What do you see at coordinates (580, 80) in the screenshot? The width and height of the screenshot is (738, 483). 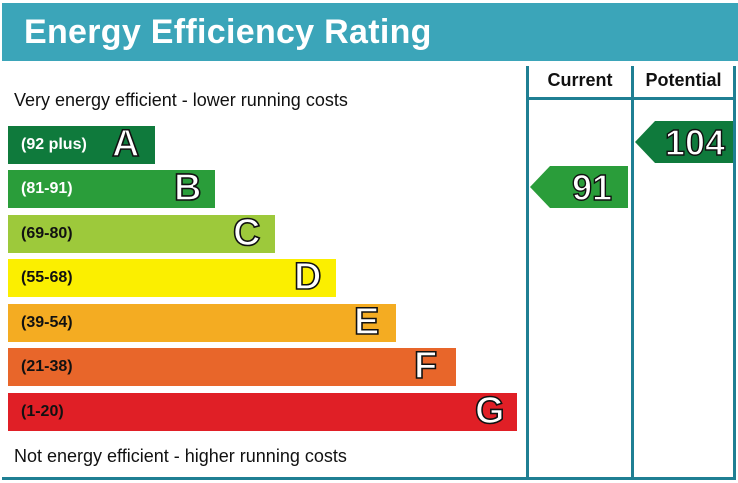 I see `column-header-current: Current` at bounding box center [580, 80].